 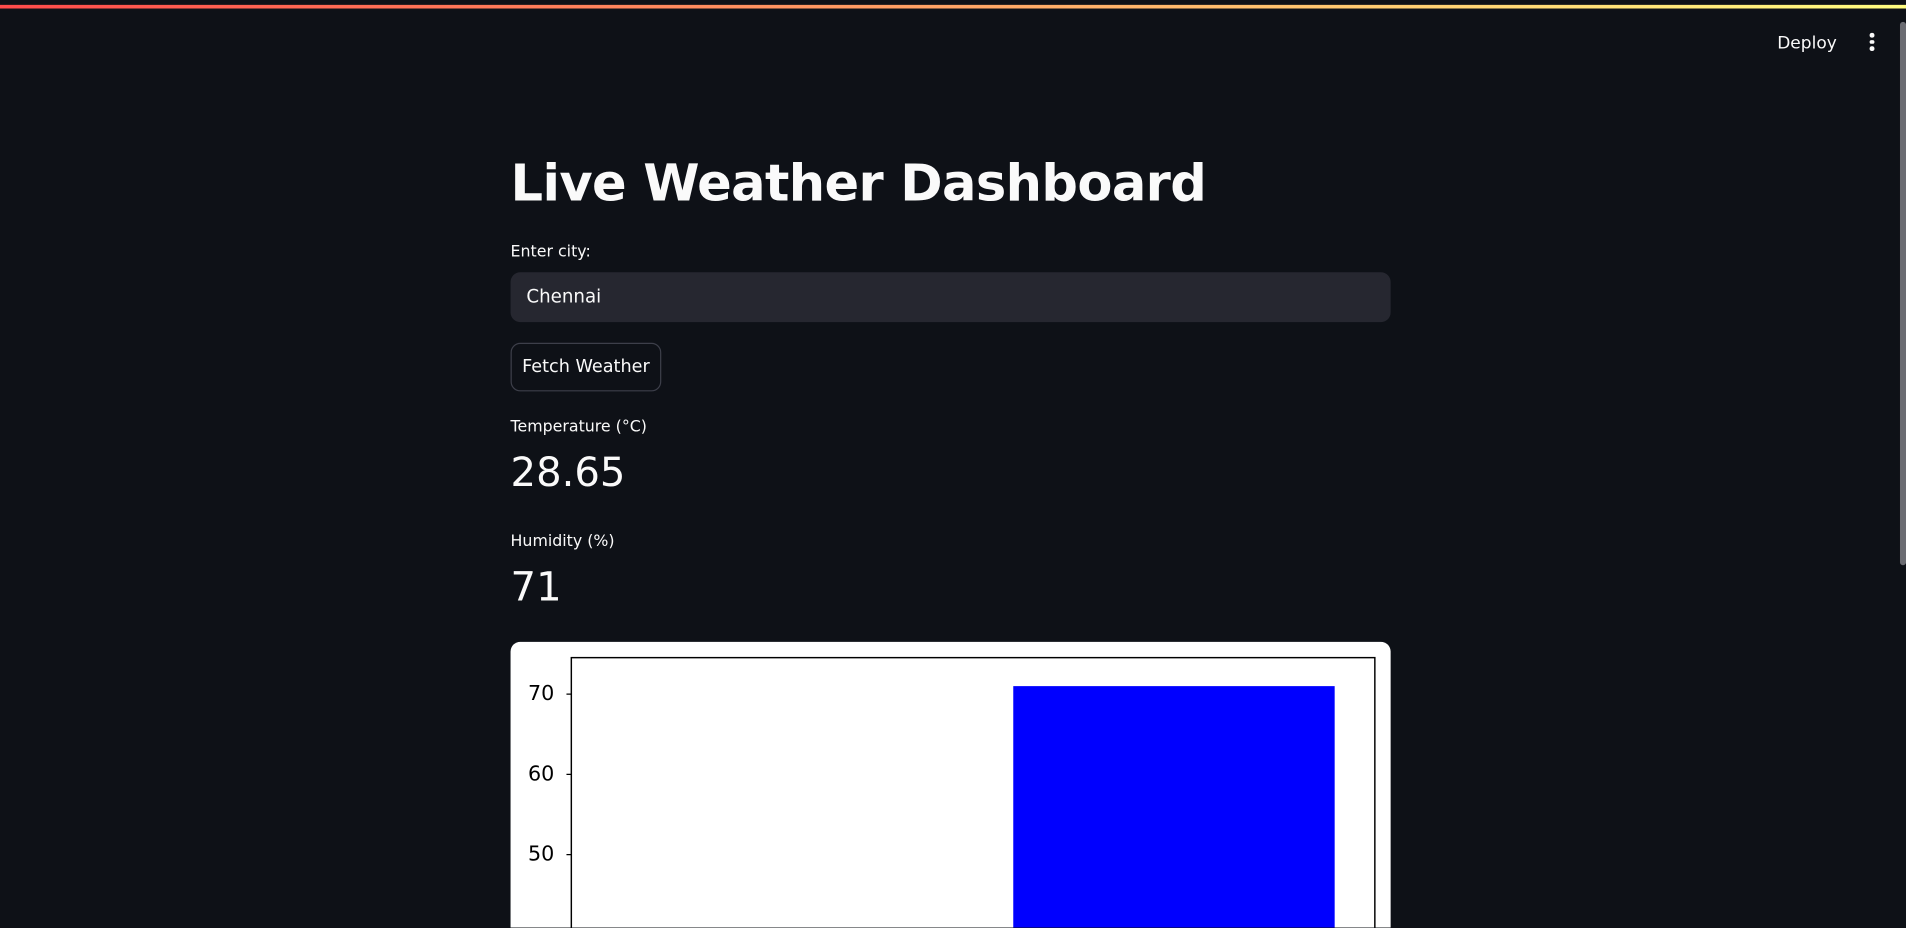 What do you see at coordinates (973, 792) in the screenshot?
I see `axes-frame` at bounding box center [973, 792].